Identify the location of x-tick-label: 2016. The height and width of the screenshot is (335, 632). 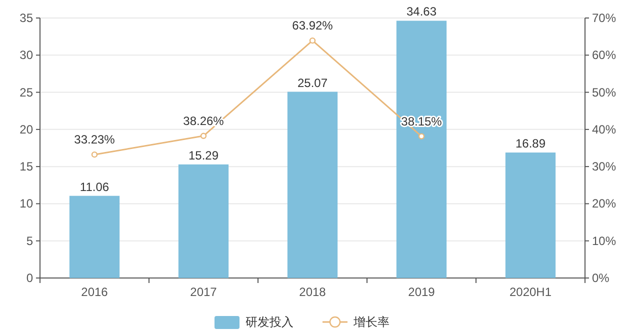
(94, 292).